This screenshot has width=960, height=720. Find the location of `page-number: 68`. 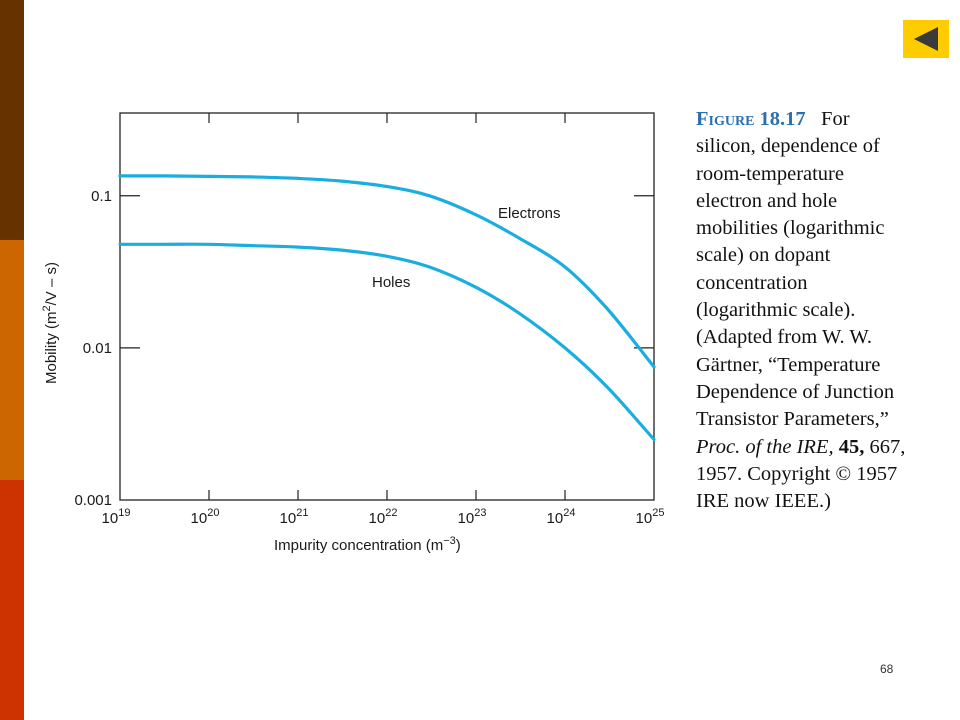

page-number: 68 is located at coordinates (887, 669).